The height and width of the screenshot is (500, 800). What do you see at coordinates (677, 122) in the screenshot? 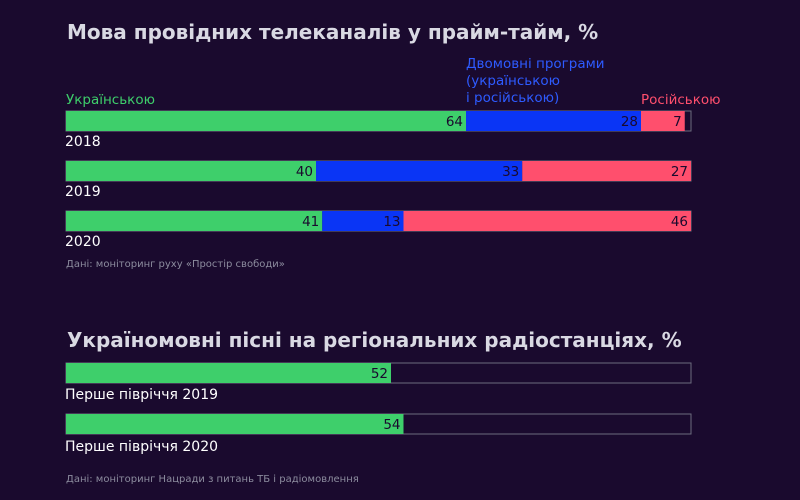
I see `value-label-russian-2018: 7` at bounding box center [677, 122].